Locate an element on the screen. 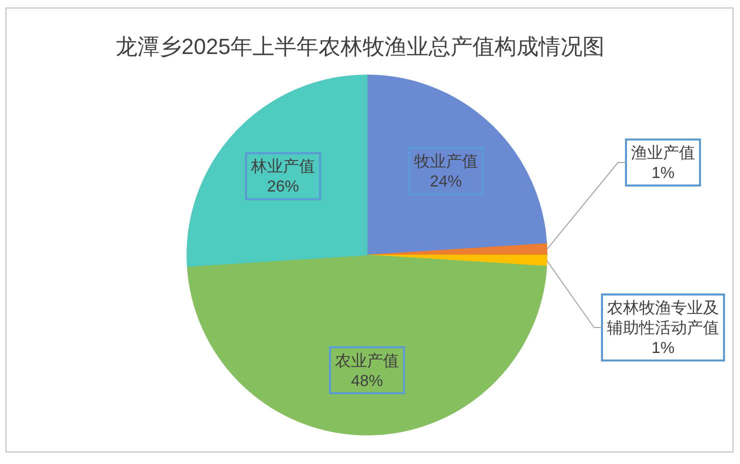  slice-label: 农林牧渔专业及辅助性活动产值 is located at coordinates (663, 318).